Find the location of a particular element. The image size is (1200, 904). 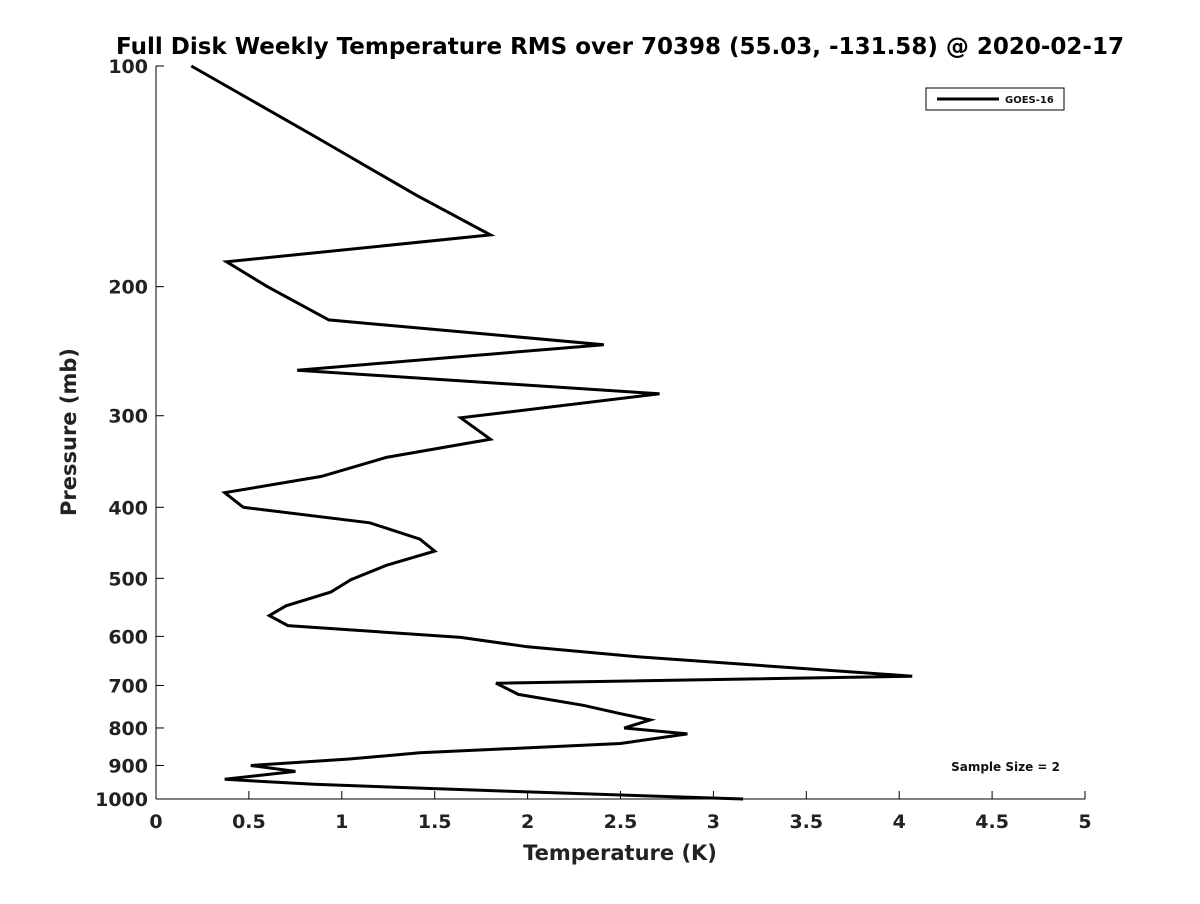

x-tick-label: 4 is located at coordinates (899, 822).